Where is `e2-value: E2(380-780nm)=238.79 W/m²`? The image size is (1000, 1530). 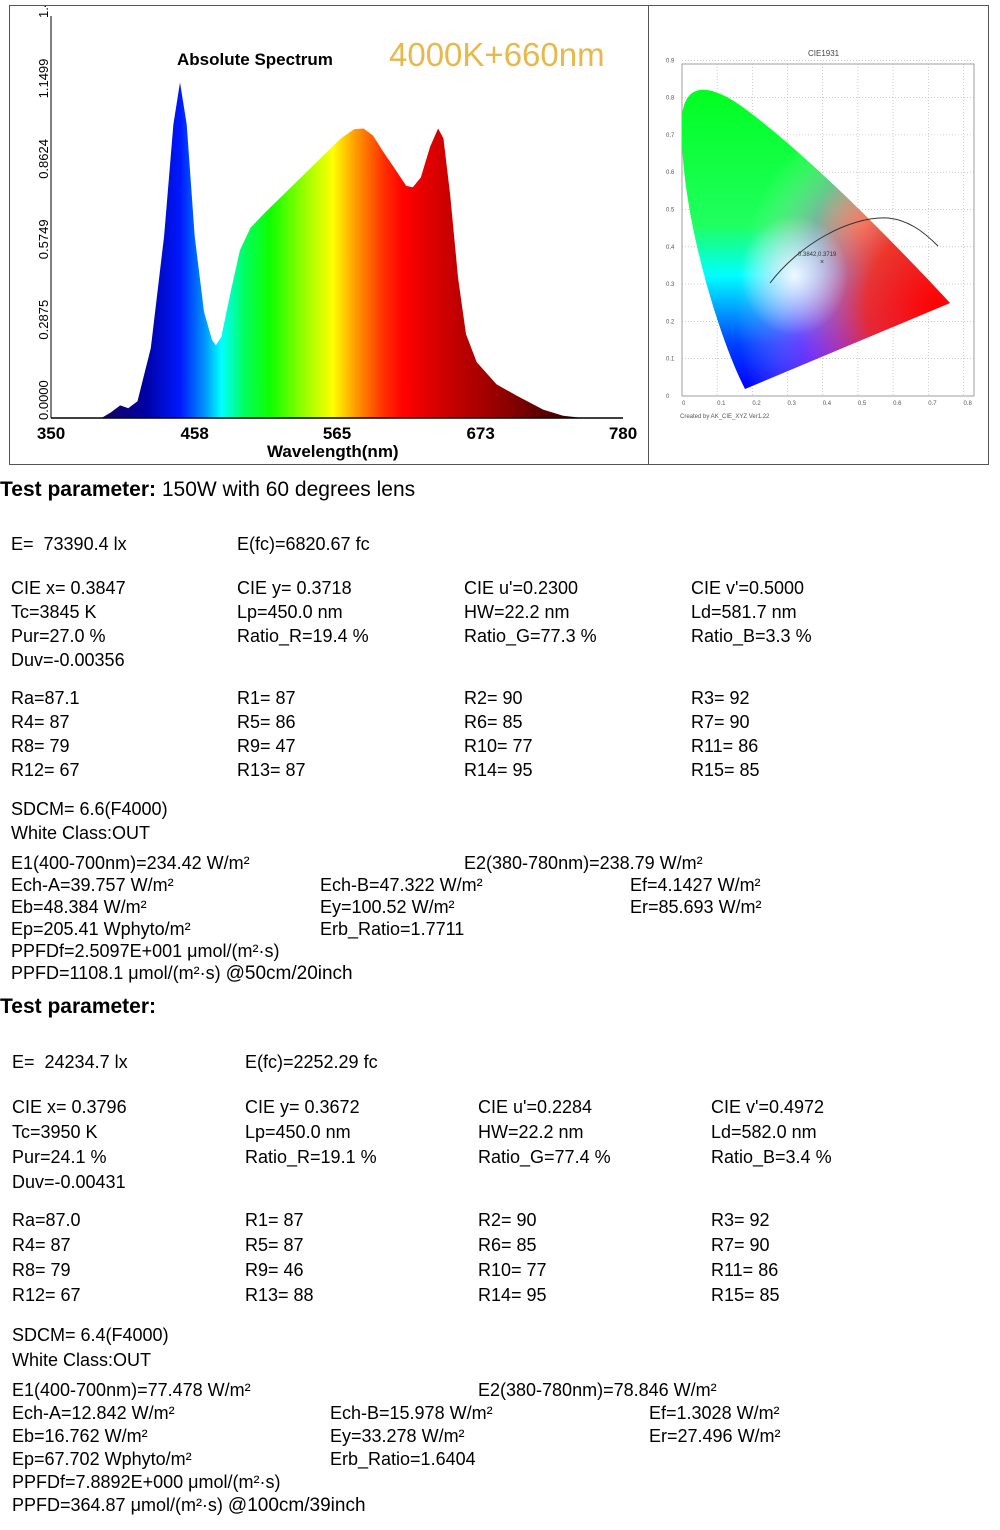 e2-value: E2(380-780nm)=238.79 W/m² is located at coordinates (583, 863).